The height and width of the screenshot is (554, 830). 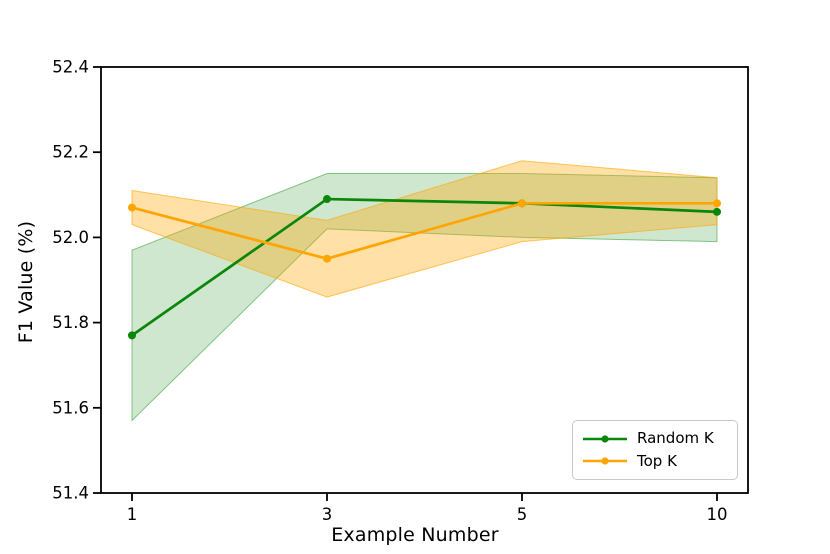 What do you see at coordinates (70, 322) in the screenshot?
I see `y-tick-label: 51.8` at bounding box center [70, 322].